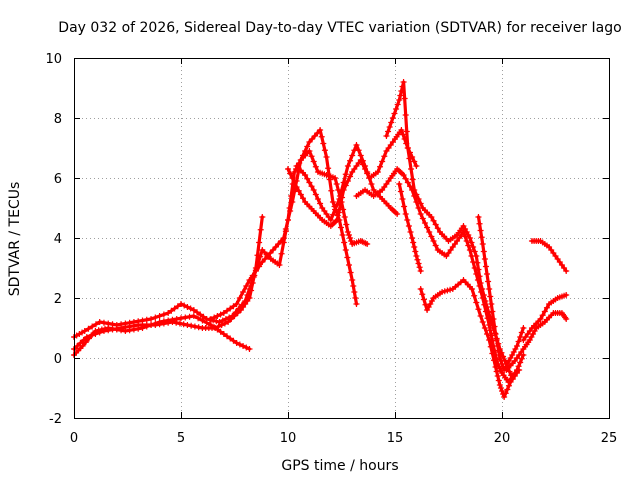 The width and height of the screenshot is (640, 480). Describe the element at coordinates (502, 438) in the screenshot. I see `x-tick-label: 20` at that location.